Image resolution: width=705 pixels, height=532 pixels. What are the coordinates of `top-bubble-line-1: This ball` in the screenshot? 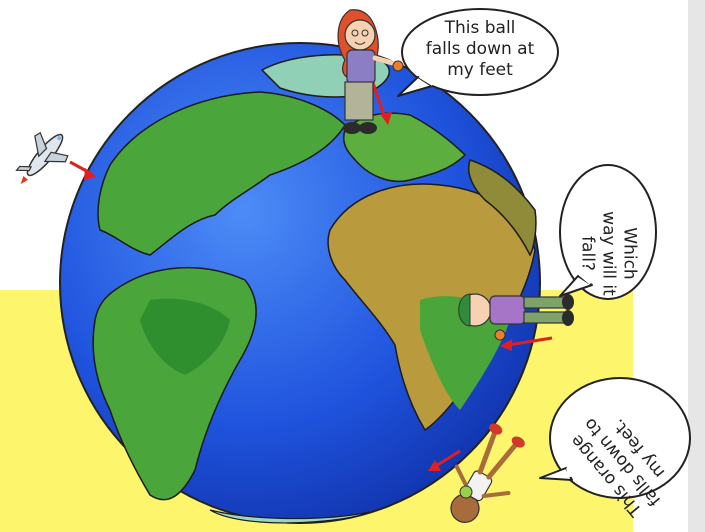 It's located at (480, 28).